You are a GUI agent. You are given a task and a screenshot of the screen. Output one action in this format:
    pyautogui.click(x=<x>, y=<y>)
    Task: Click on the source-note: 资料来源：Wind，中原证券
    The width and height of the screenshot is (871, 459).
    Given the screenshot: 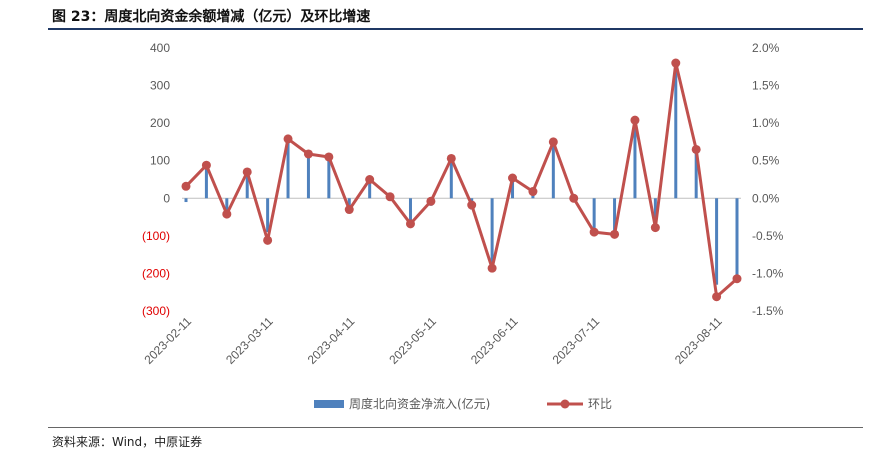 What is the action you would take?
    pyautogui.click(x=127, y=442)
    